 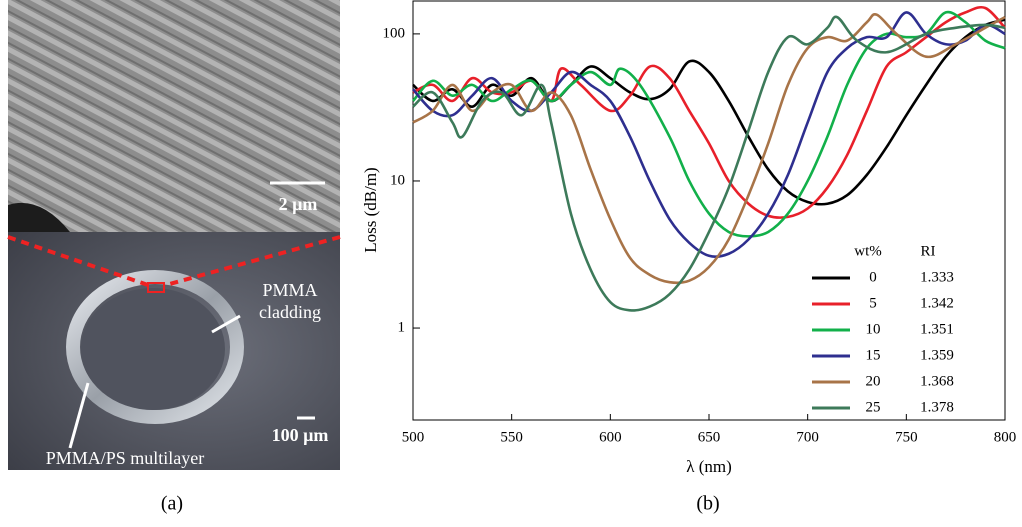 What do you see at coordinates (1005, 437) in the screenshot?
I see `x-tick-label: 800` at bounding box center [1005, 437].